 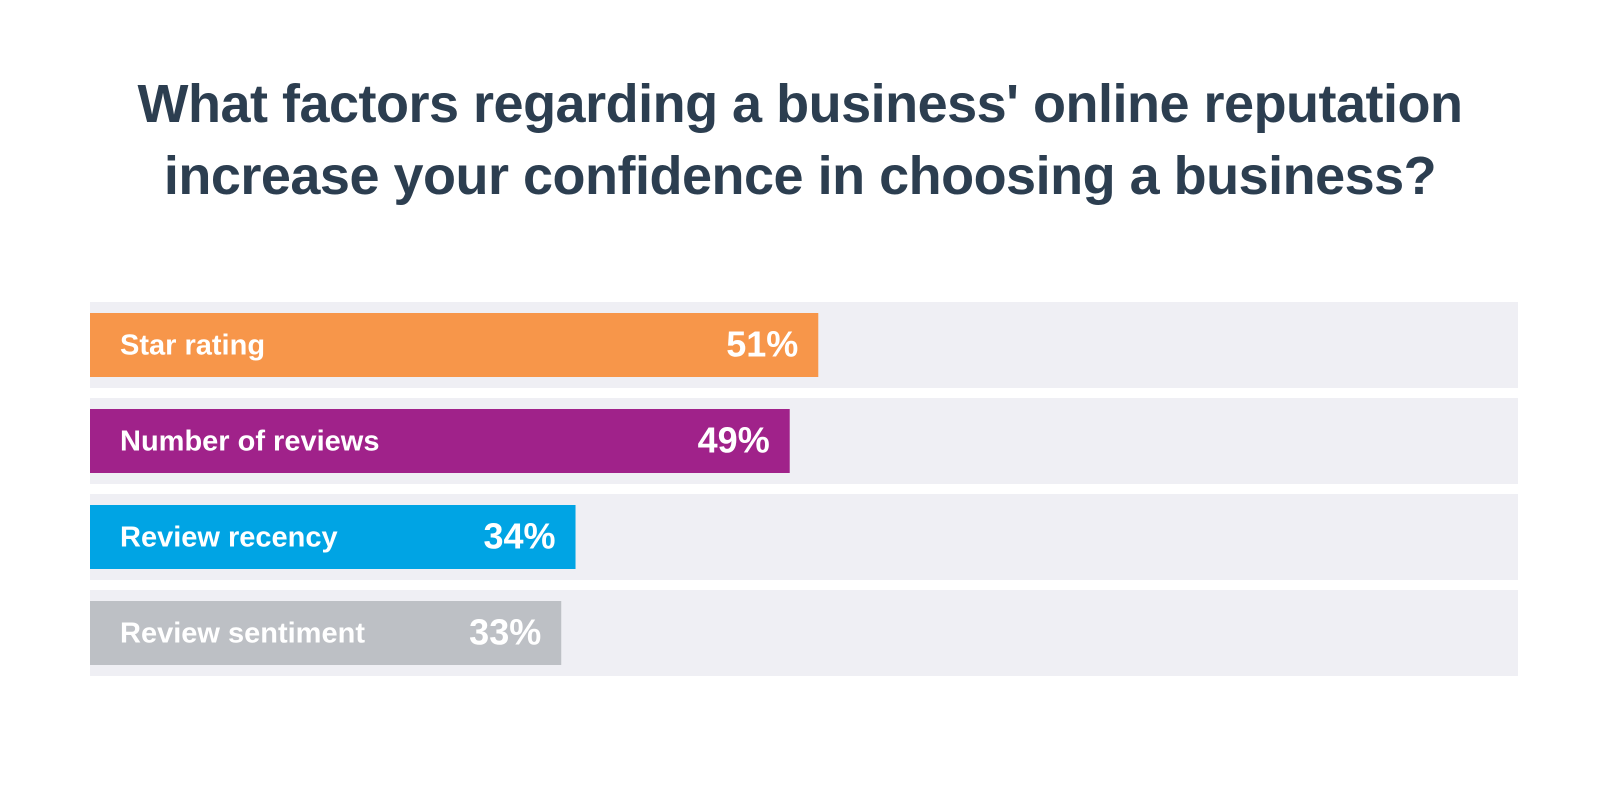 I want to click on category-label: Review sentiment, so click(x=242, y=634).